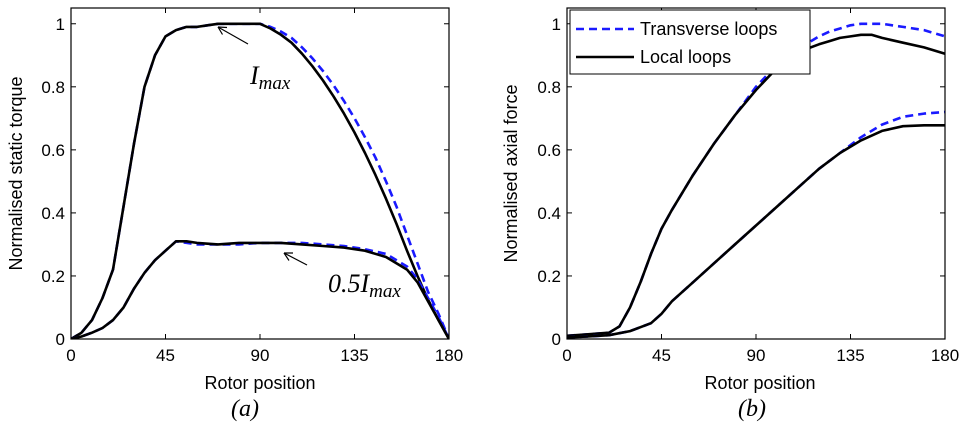 Image resolution: width=963 pixels, height=423 pixels. I want to click on annotation-half-imax: 0.5Imax, so click(342, 277).